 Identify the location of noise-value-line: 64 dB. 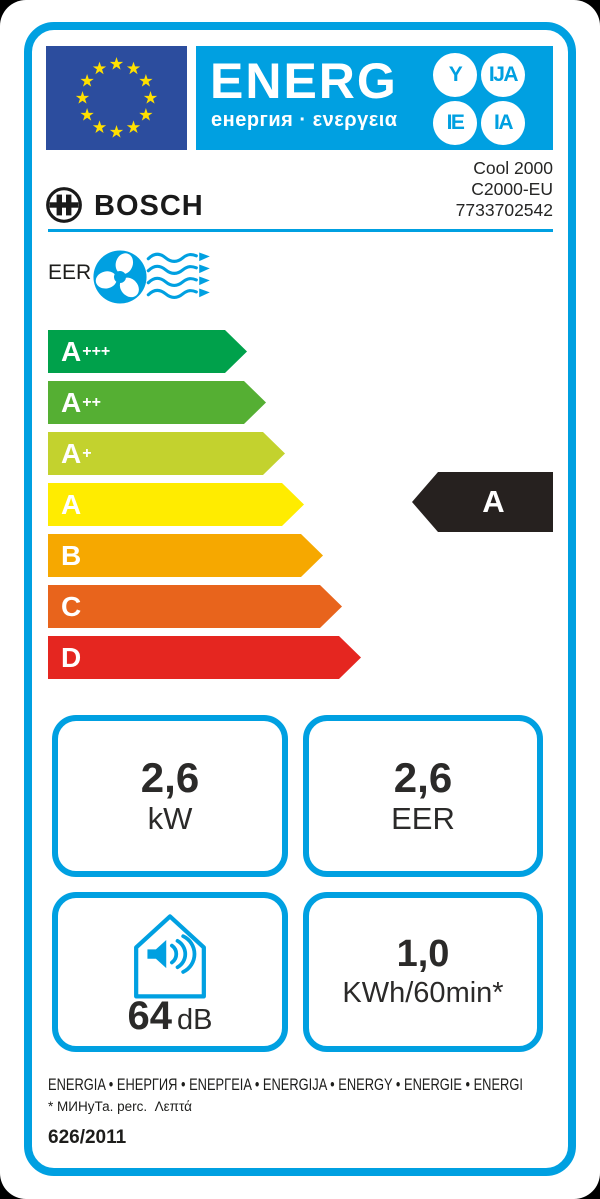
(170, 1016).